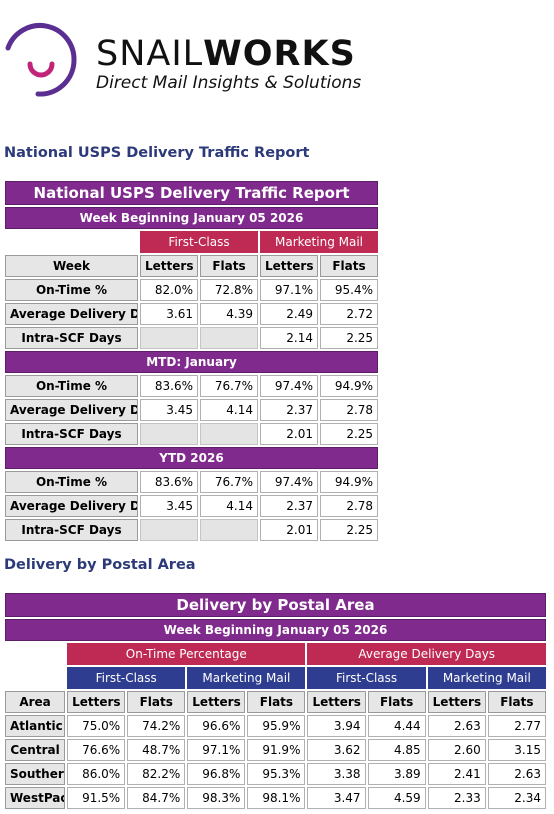  I want to click on metric-value: 2.34, so click(516, 798).